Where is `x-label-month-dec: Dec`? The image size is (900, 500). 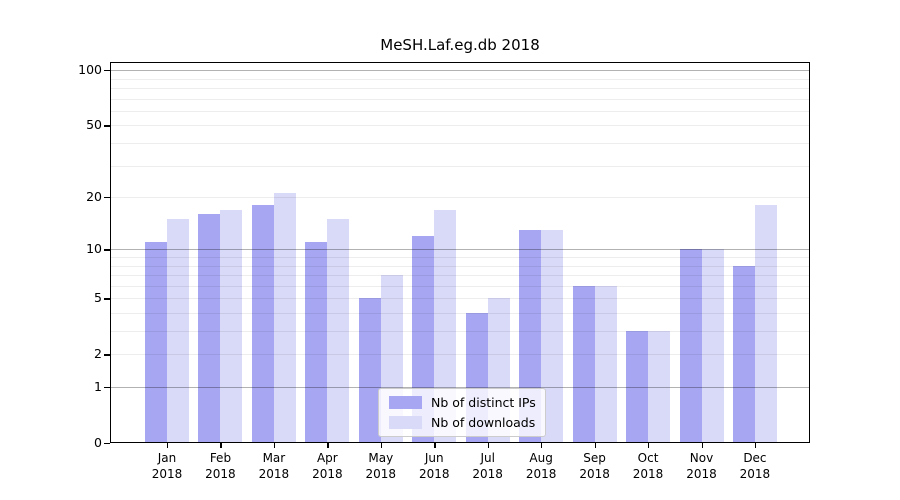
x-label-month-dec: Dec is located at coordinates (755, 458).